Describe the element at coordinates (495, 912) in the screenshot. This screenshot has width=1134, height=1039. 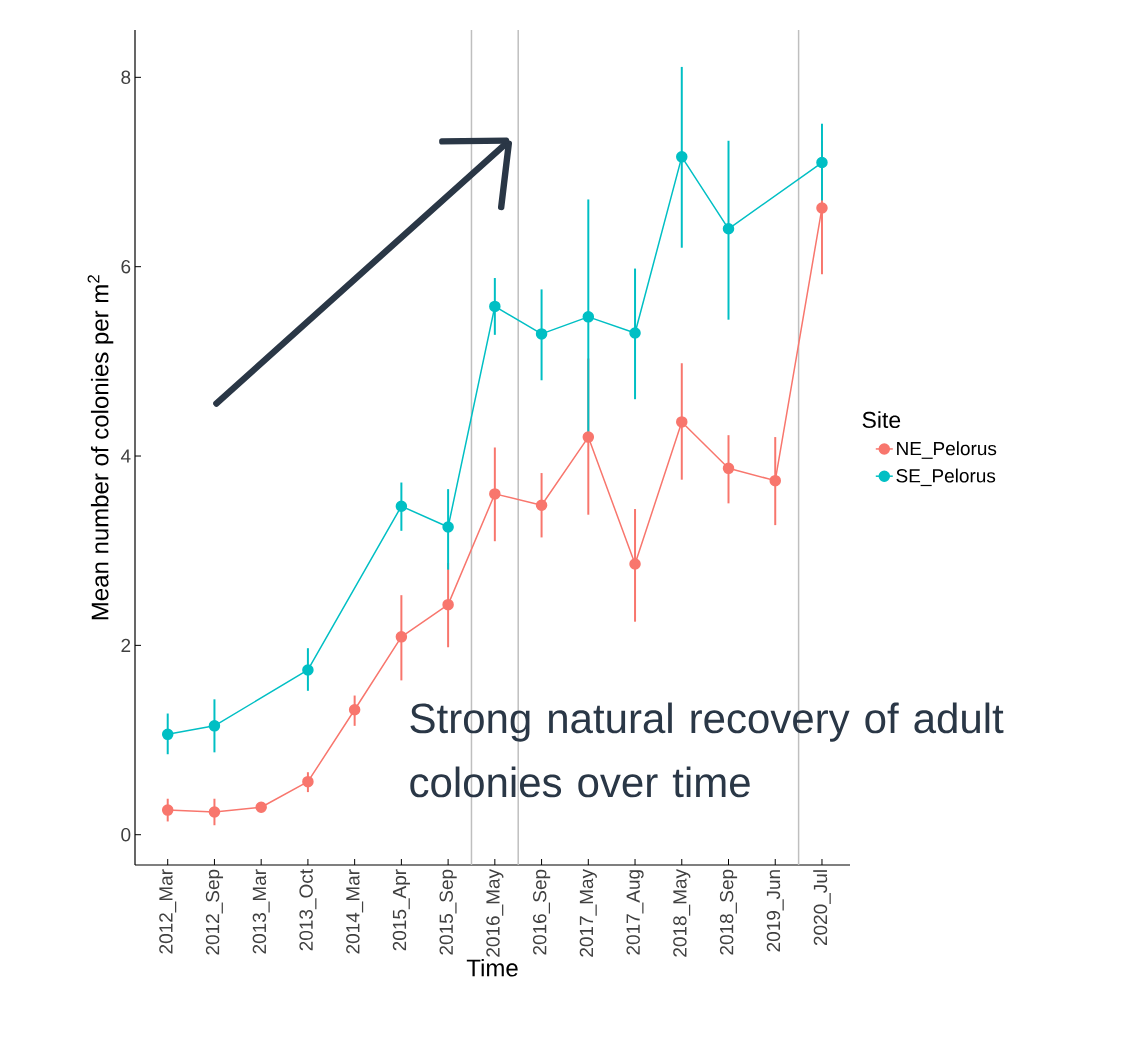
I see `x-tick-label: 2016_May` at that location.